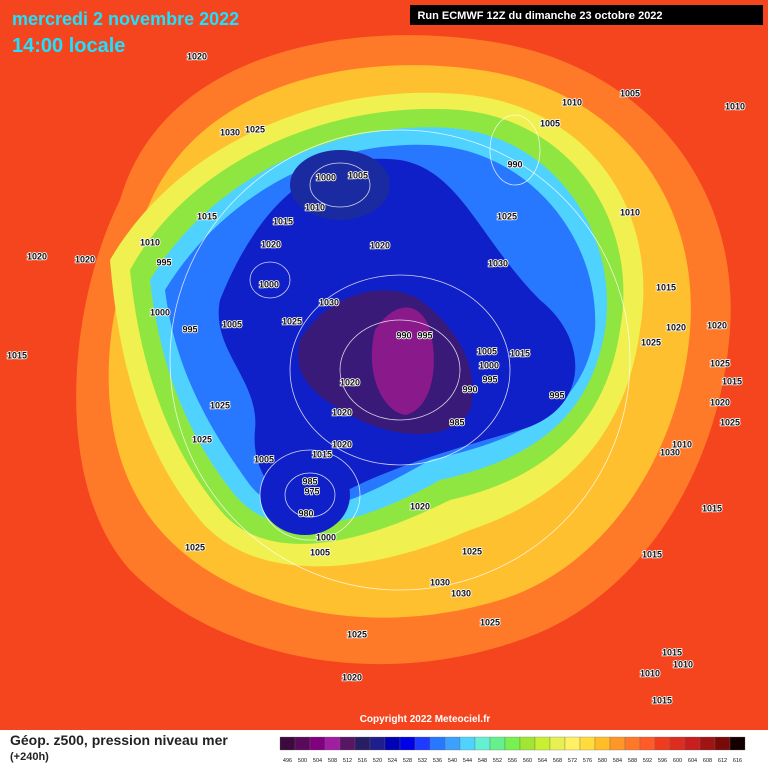 This screenshot has height=768, width=768. I want to click on legend-lead: (+240h), so click(29, 757).